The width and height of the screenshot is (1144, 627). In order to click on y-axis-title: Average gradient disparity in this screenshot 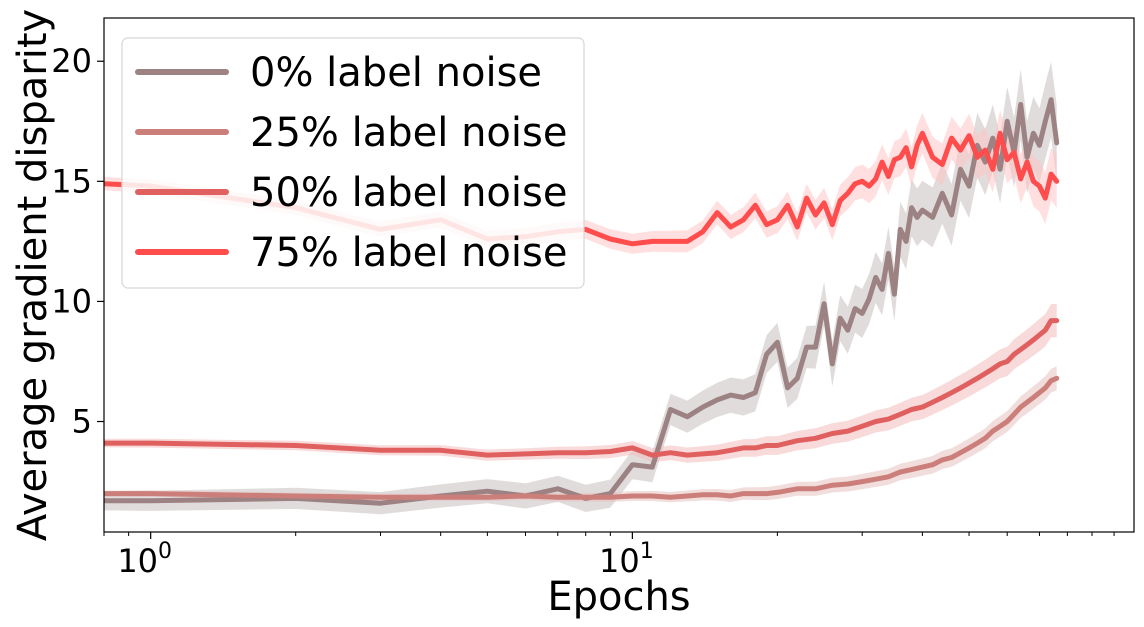, I will do `click(33, 275)`.